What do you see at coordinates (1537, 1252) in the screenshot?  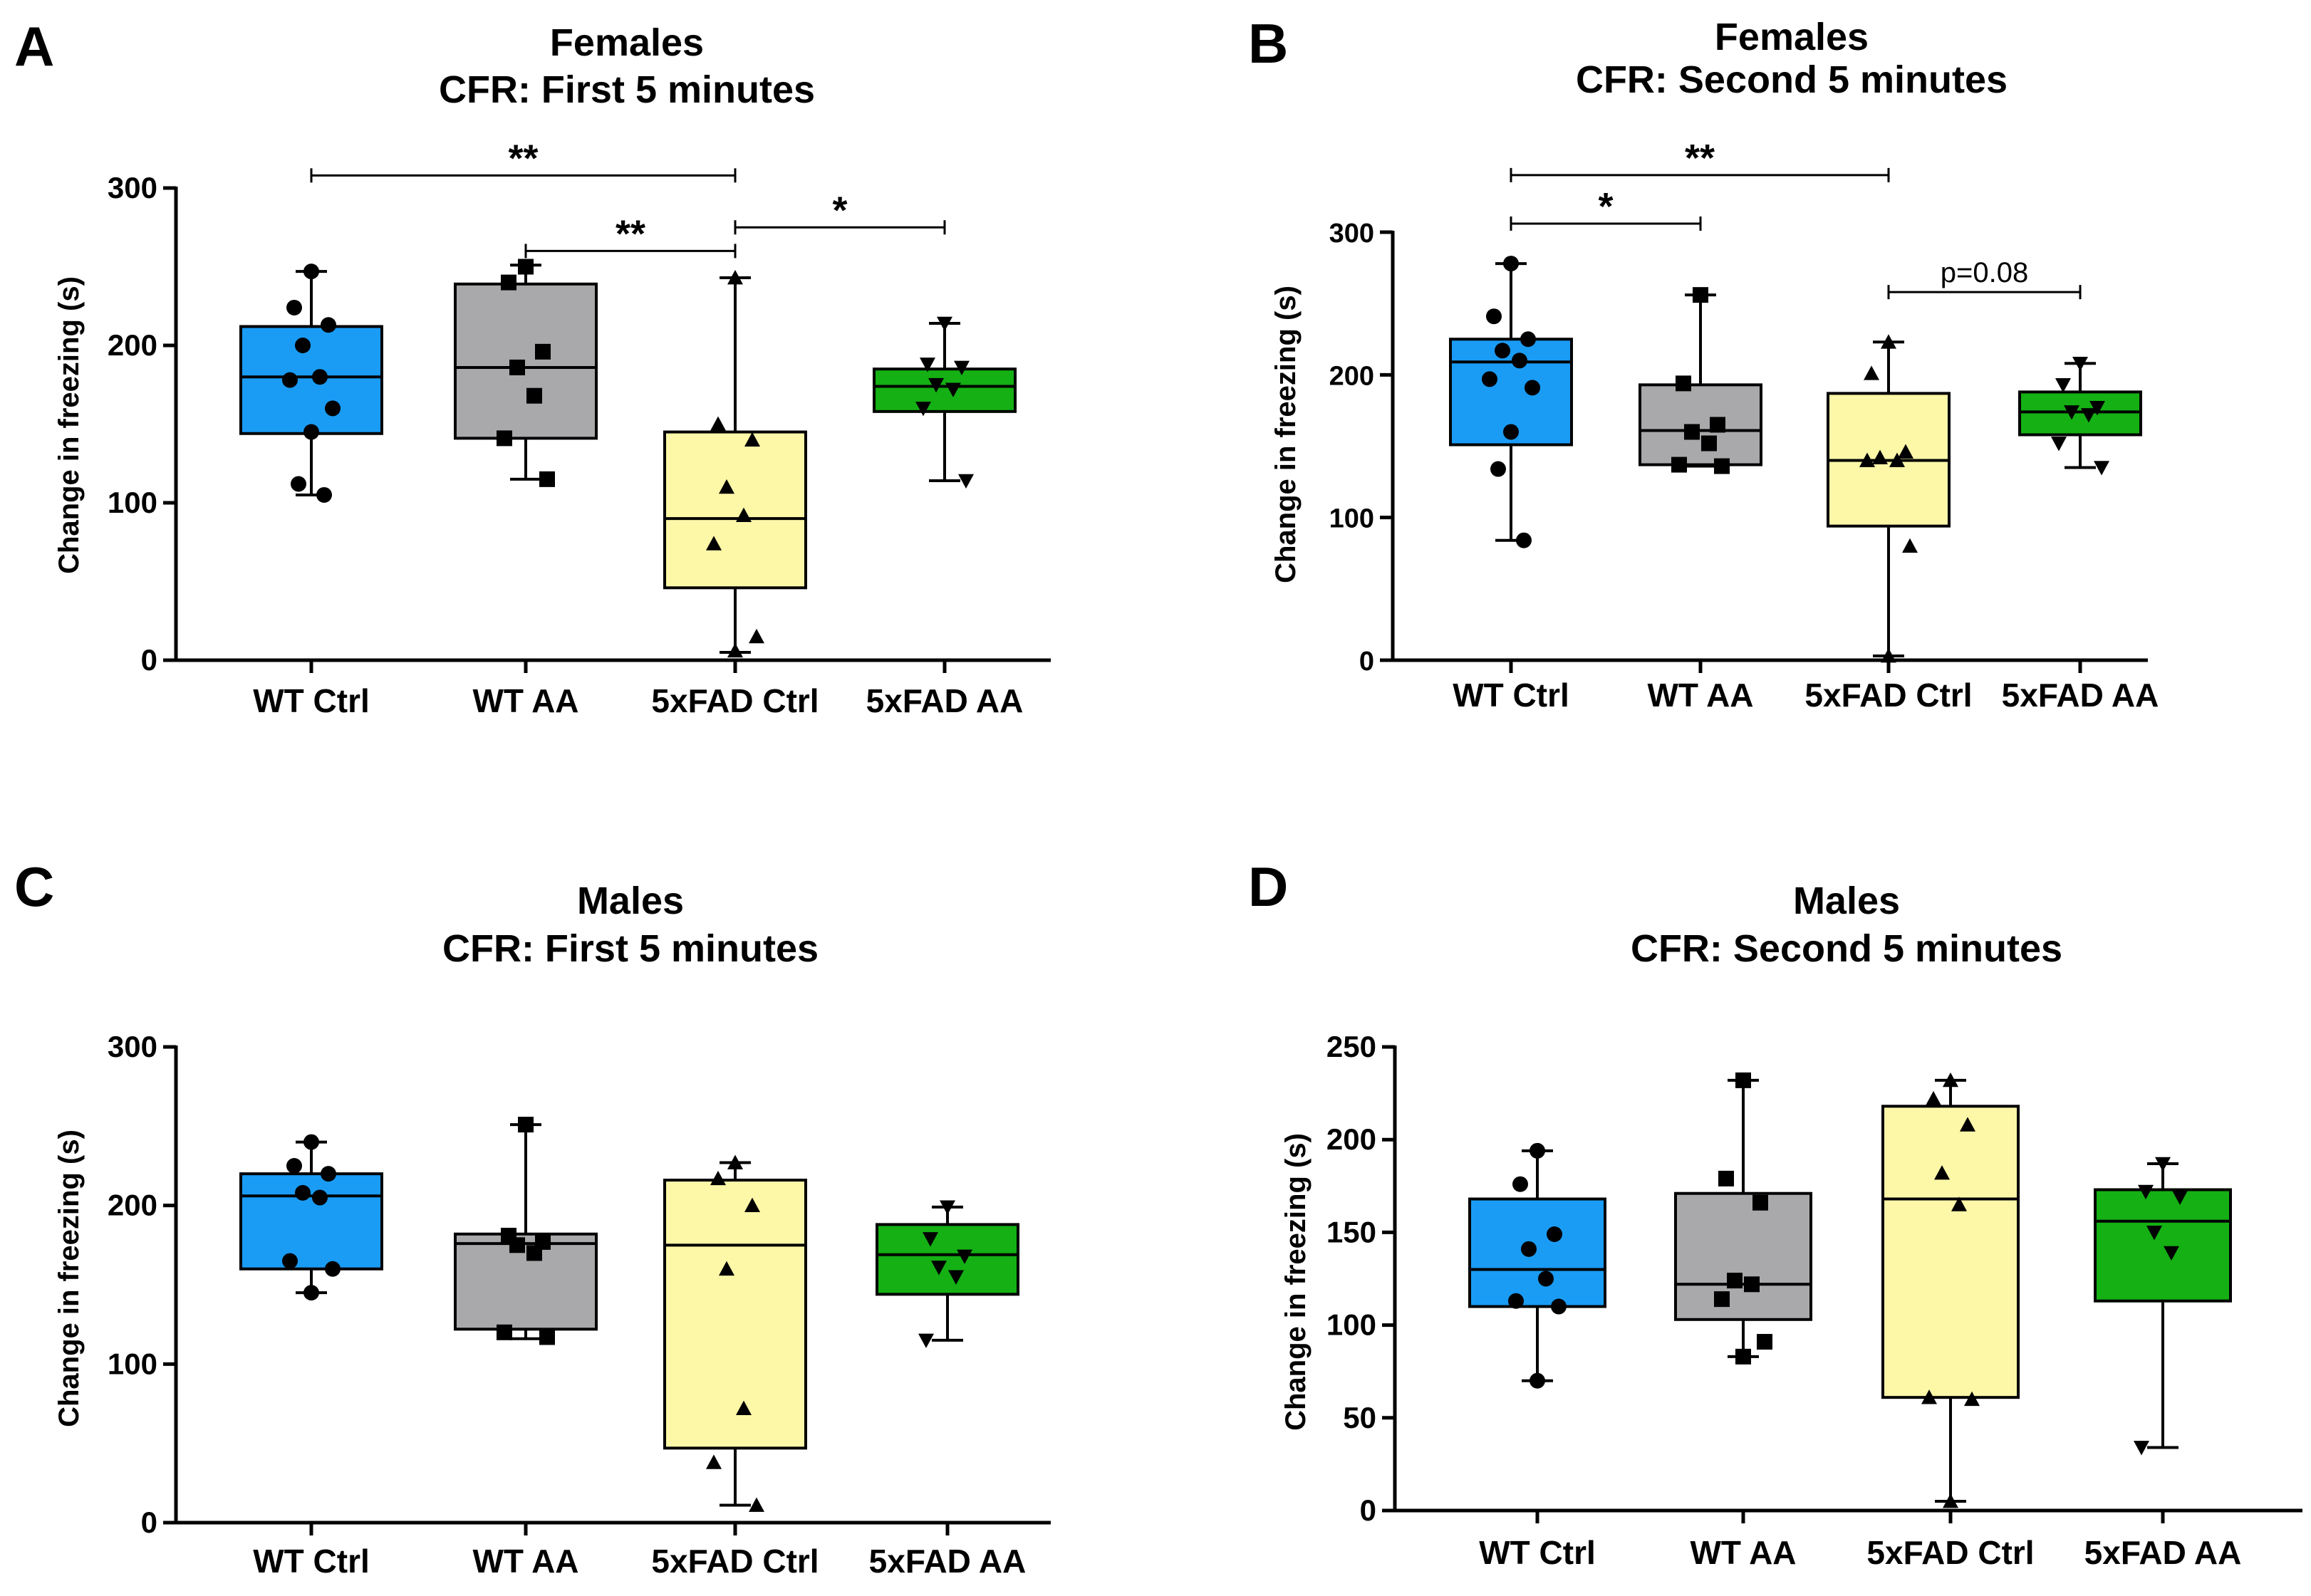 I see `box-wt-ctrl` at bounding box center [1537, 1252].